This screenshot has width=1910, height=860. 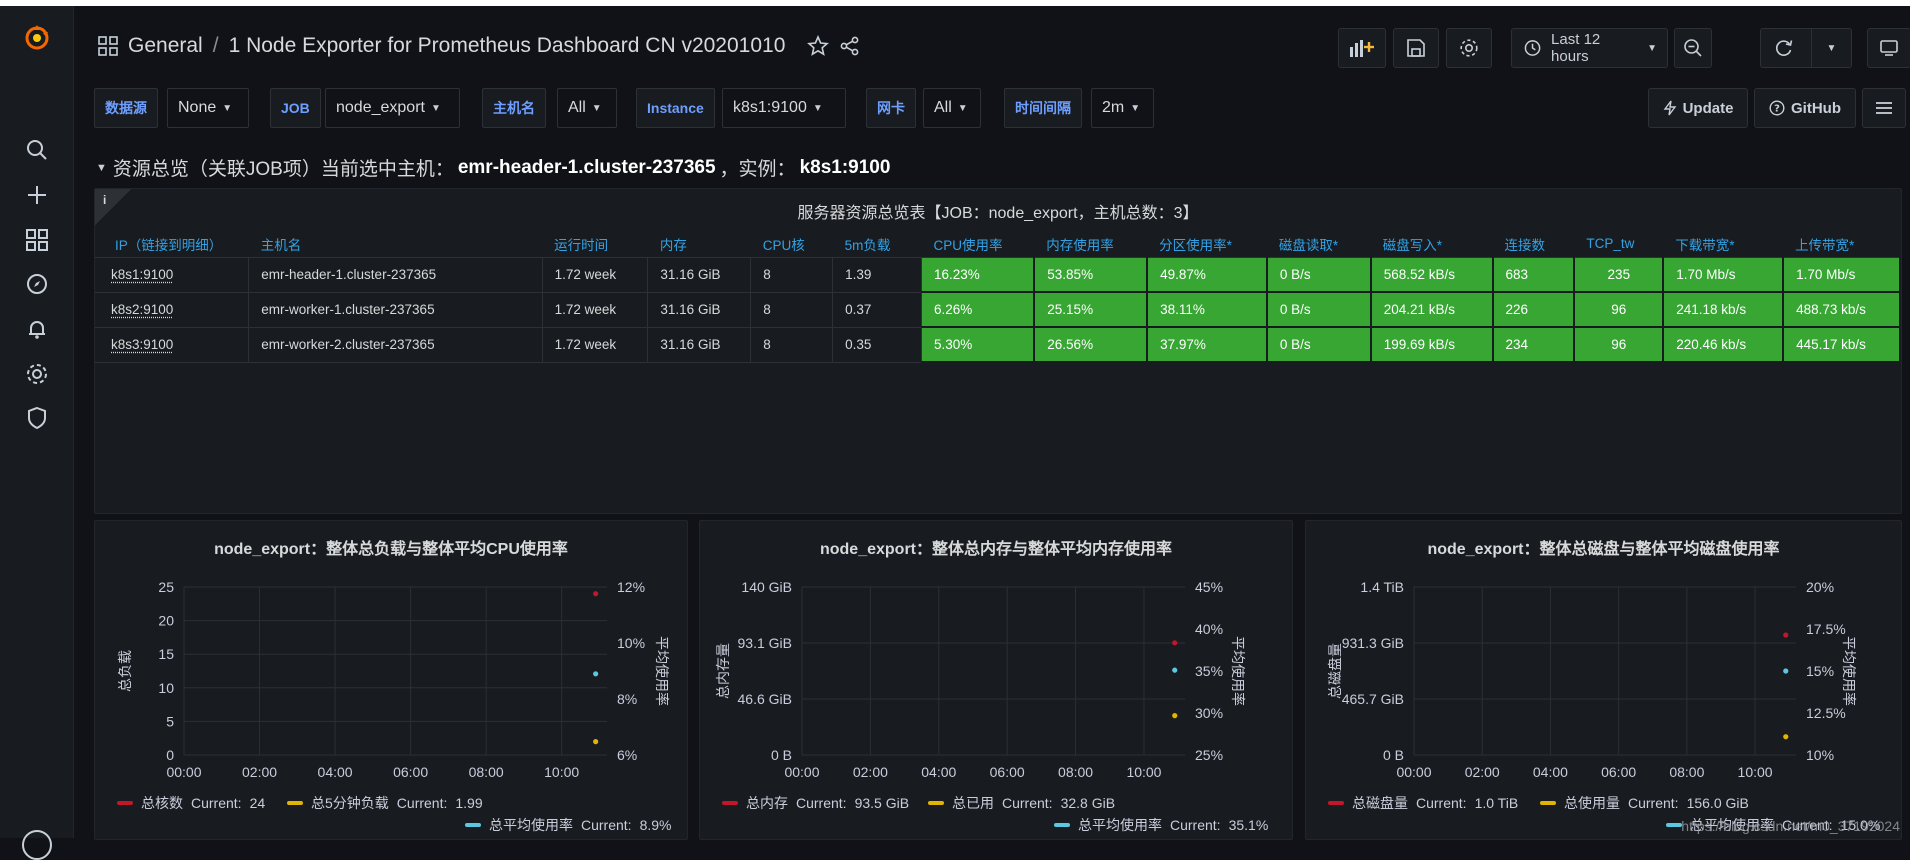 I want to click on legend-current-value: 156.0 GiB, so click(x=1718, y=803).